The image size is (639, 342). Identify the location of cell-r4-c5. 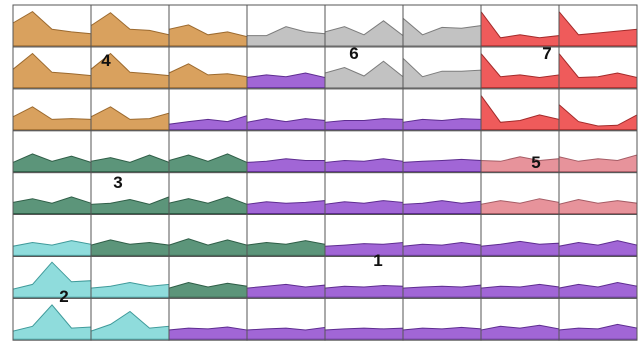
(364, 152).